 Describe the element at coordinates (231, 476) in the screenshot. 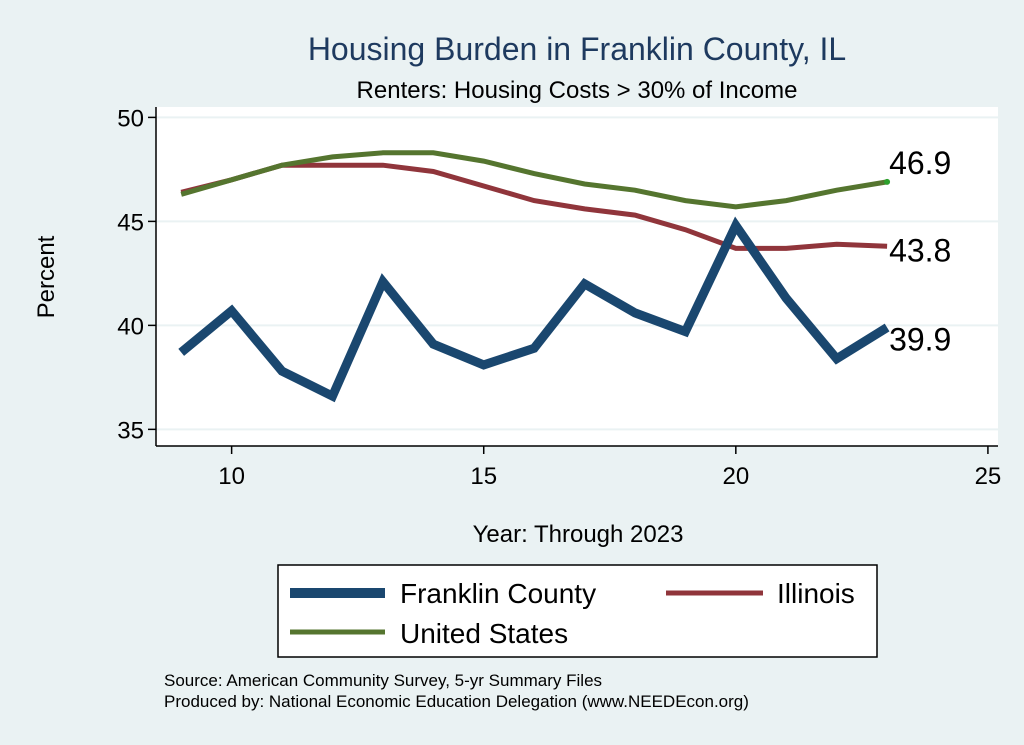

I see `x-tick-label: 10` at that location.